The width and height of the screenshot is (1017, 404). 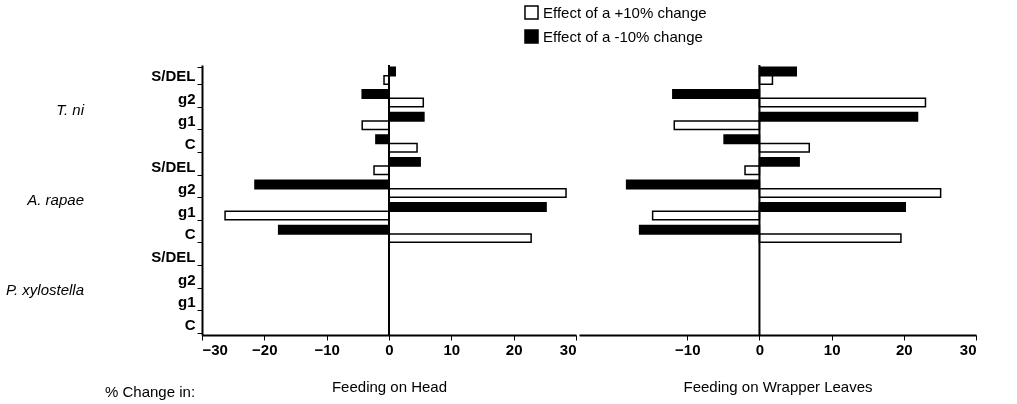 What do you see at coordinates (70, 109) in the screenshot?
I see `text: T. ni` at bounding box center [70, 109].